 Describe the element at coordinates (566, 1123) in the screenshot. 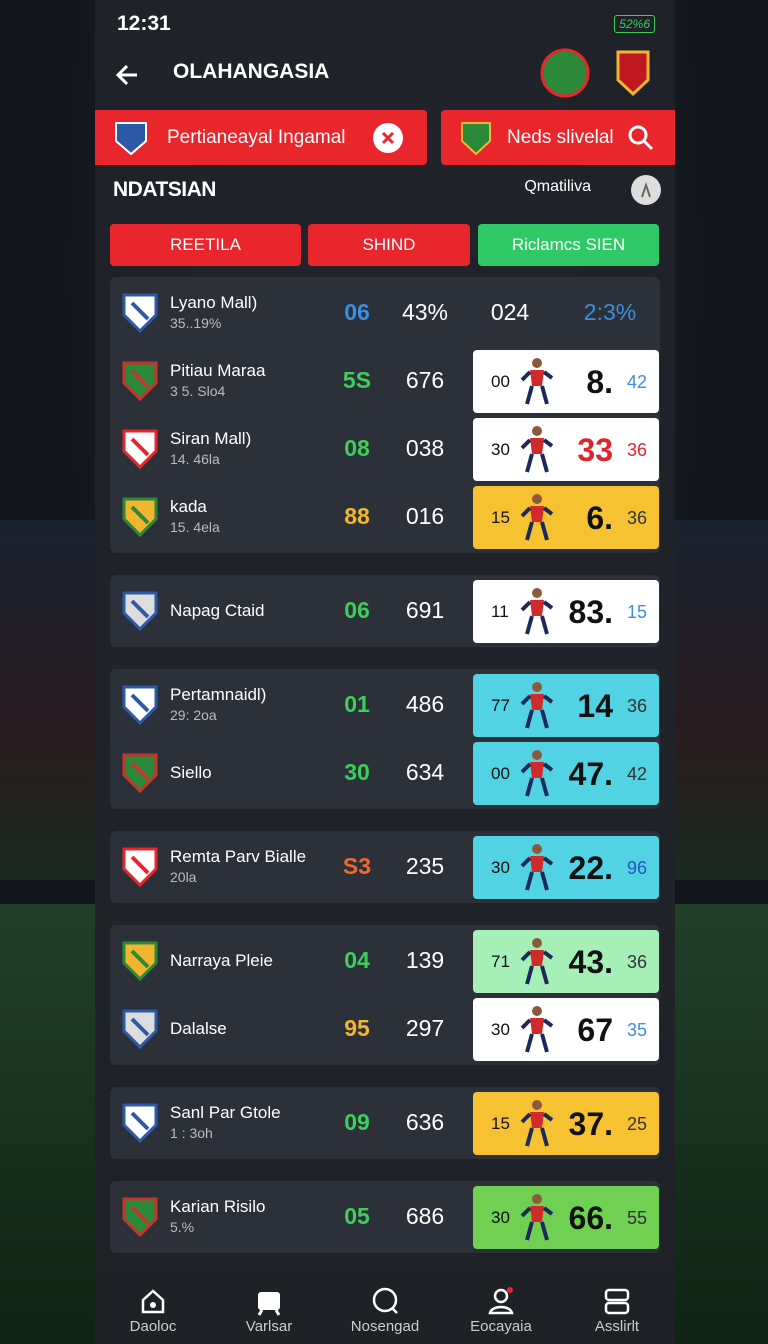

I see `odds-card: 15 37. 25` at that location.